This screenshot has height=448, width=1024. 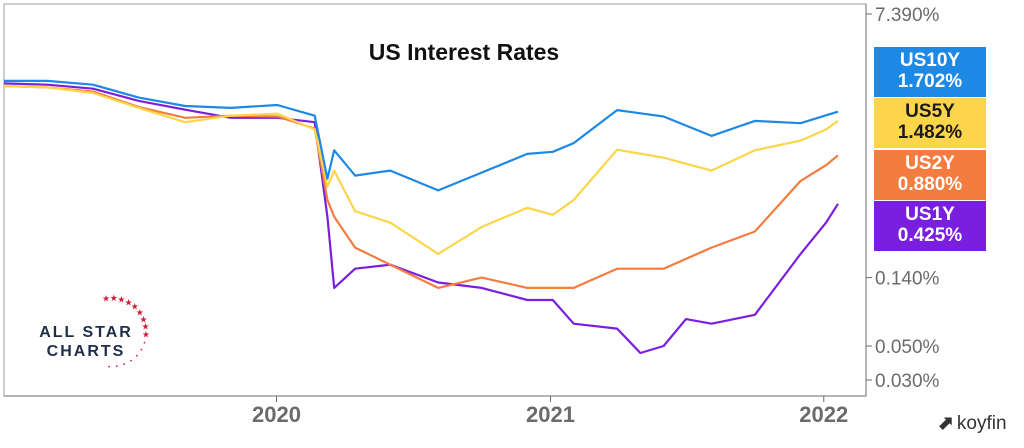 What do you see at coordinates (907, 279) in the screenshot?
I see `y-tick-label-1: 0.140%` at bounding box center [907, 279].